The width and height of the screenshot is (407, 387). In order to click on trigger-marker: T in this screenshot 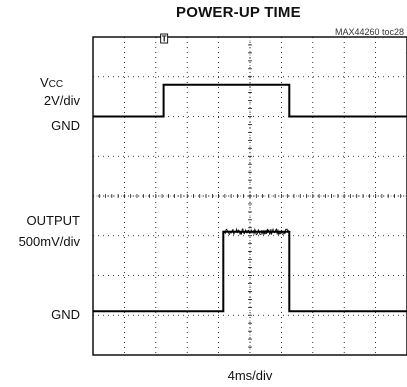, I will do `click(164, 39)`.